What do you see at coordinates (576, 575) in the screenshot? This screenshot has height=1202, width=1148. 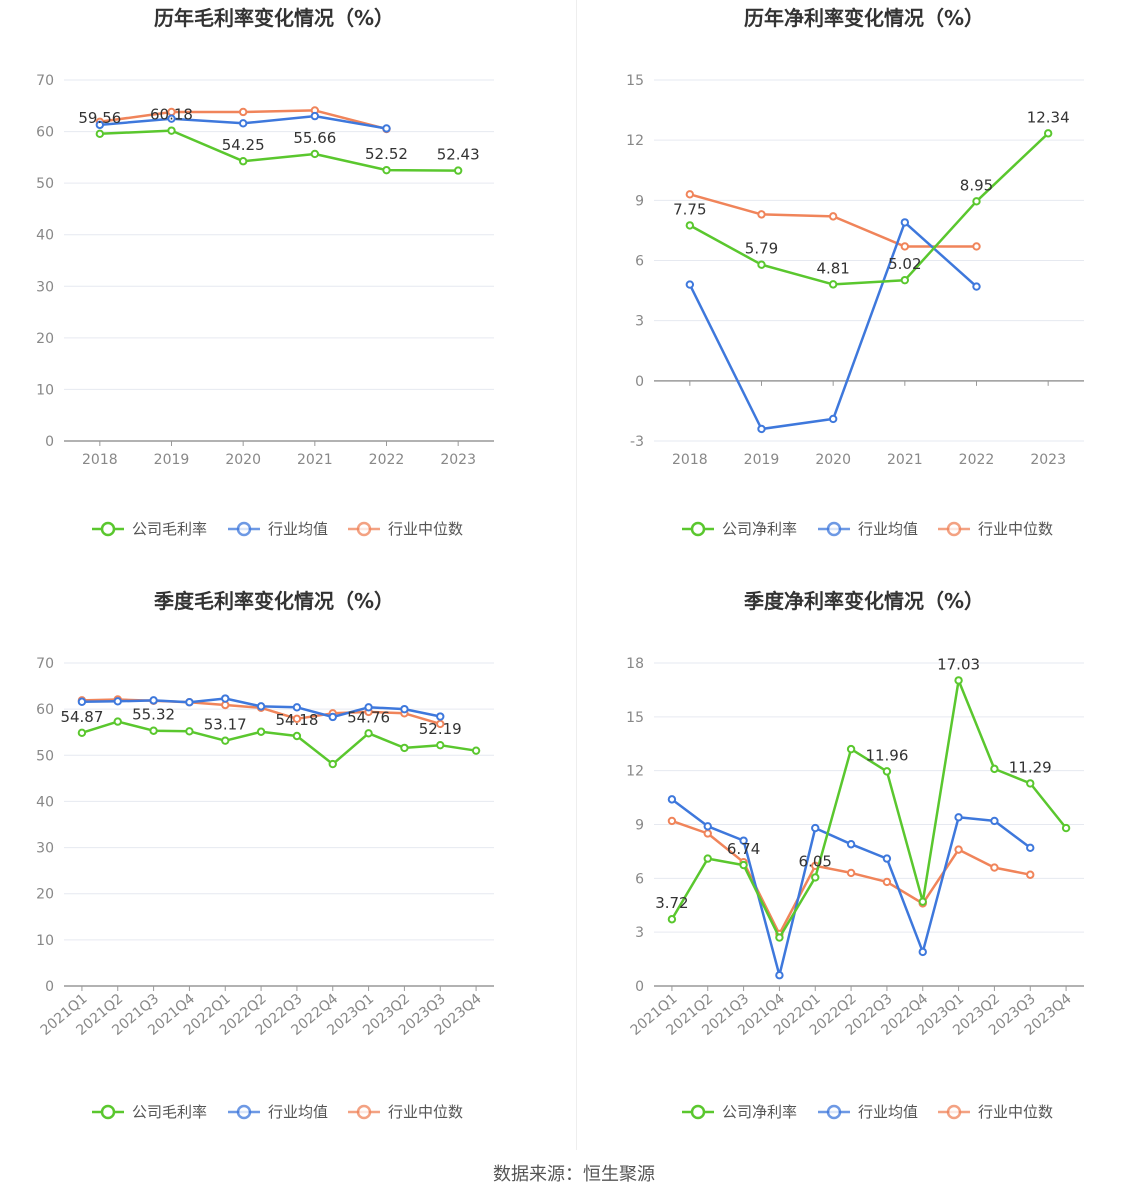 I see `panel-divider` at bounding box center [576, 575].